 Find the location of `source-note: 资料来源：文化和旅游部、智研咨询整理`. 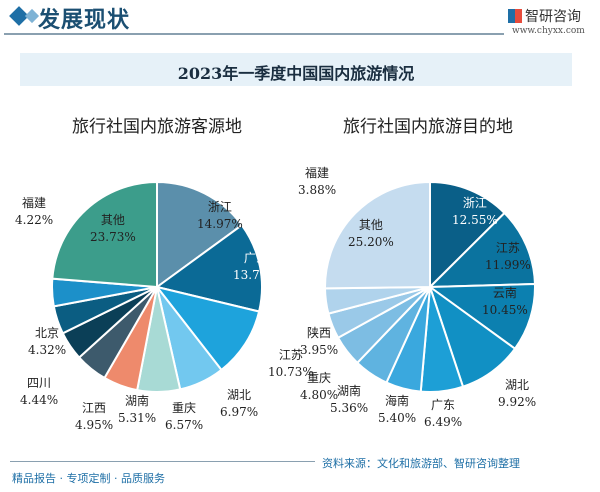

source-note: 资料来源：文化和旅游部、智研咨询整理 is located at coordinates (421, 463).